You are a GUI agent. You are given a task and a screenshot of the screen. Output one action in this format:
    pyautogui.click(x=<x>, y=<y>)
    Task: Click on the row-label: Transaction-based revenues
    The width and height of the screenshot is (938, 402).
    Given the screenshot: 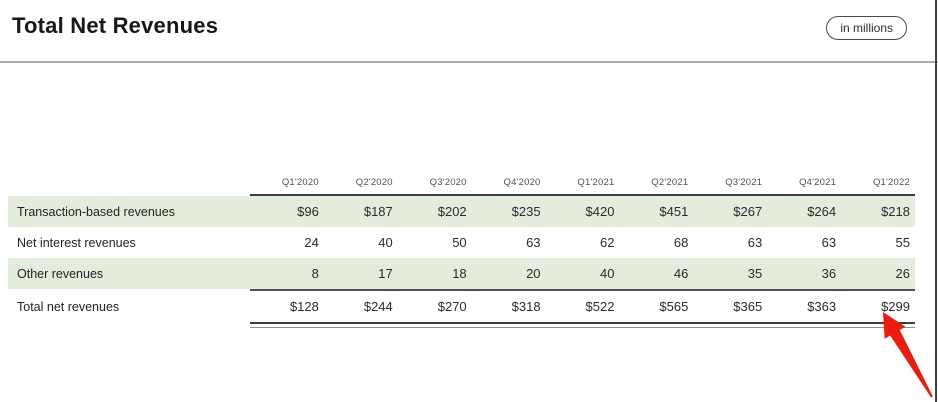 What is the action you would take?
    pyautogui.click(x=96, y=211)
    